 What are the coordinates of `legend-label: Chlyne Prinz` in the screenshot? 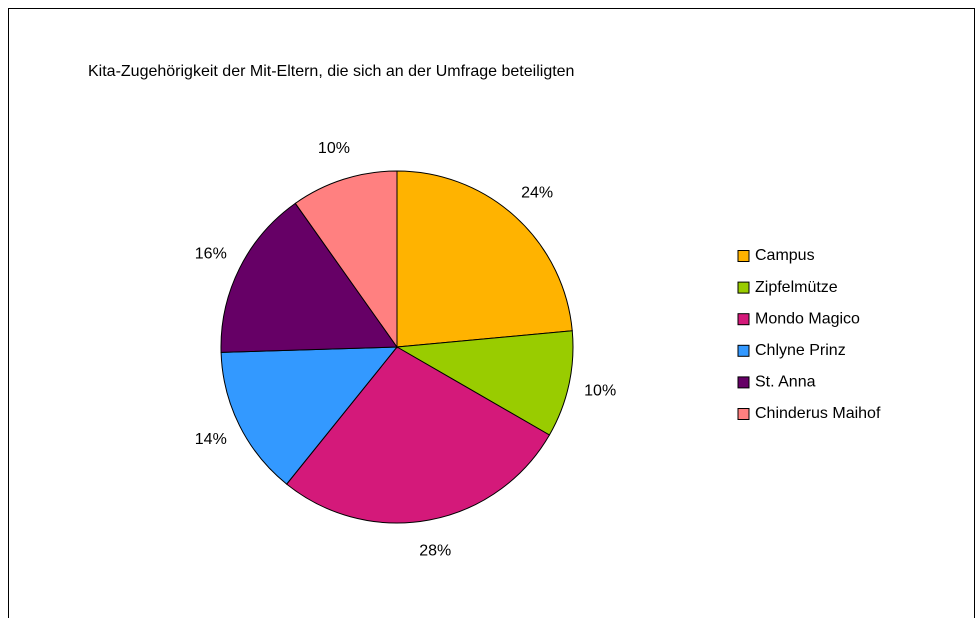 It's located at (800, 350).